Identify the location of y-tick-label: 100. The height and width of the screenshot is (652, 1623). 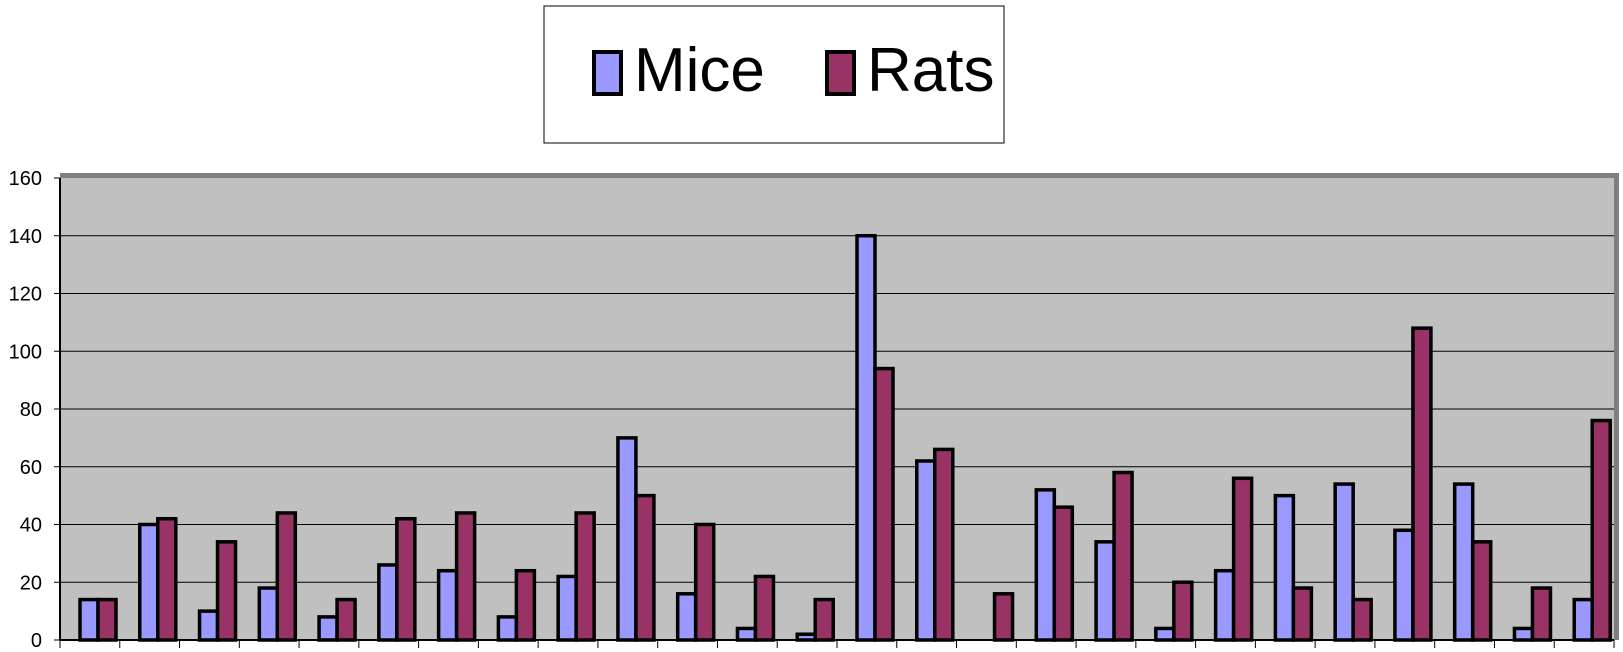
(25, 352).